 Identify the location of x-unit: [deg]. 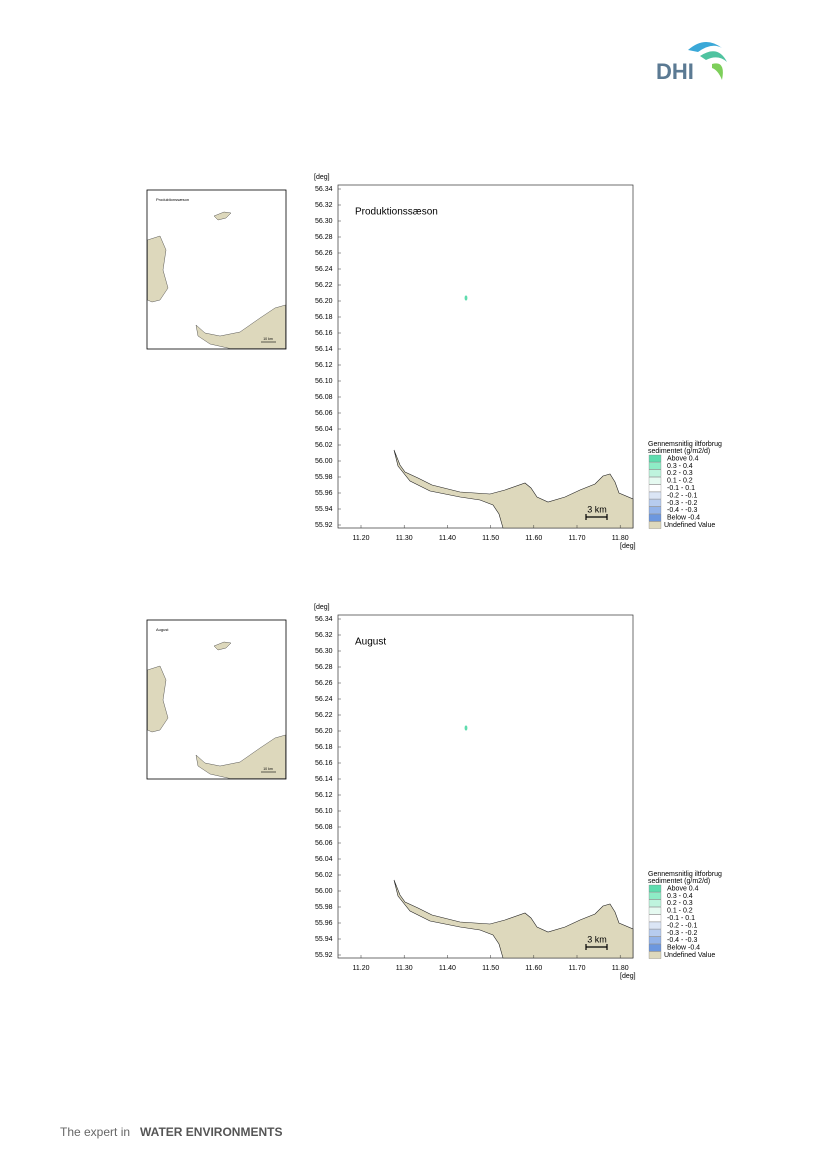
(628, 546).